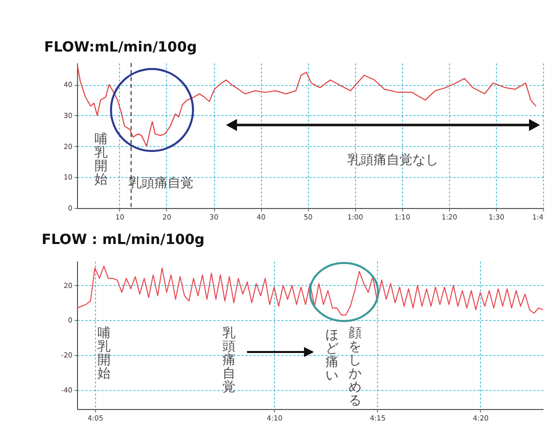 This screenshot has width=553, height=422. Describe the element at coordinates (120, 48) in the screenshot. I see `chart-title: FLOW:mL/min/100g` at that location.